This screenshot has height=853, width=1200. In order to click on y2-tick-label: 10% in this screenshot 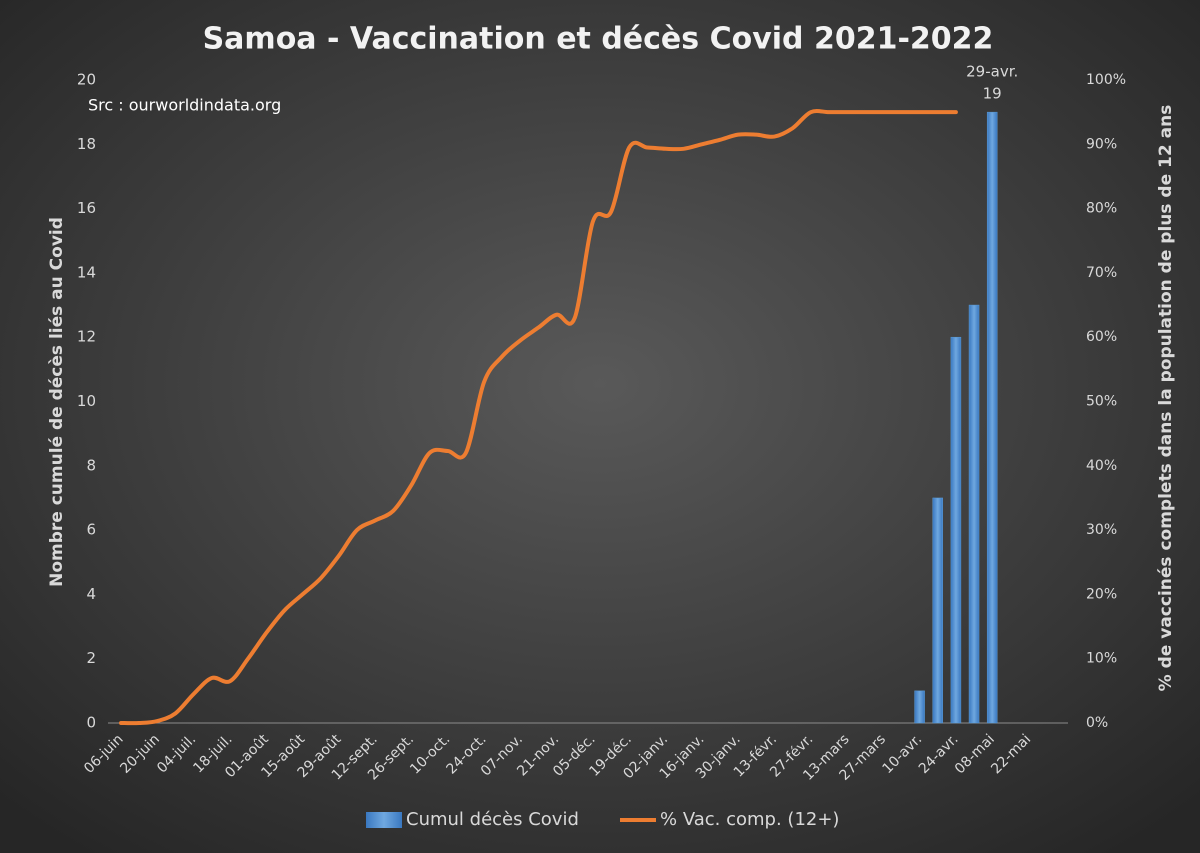, I will do `click(1101, 659)`.